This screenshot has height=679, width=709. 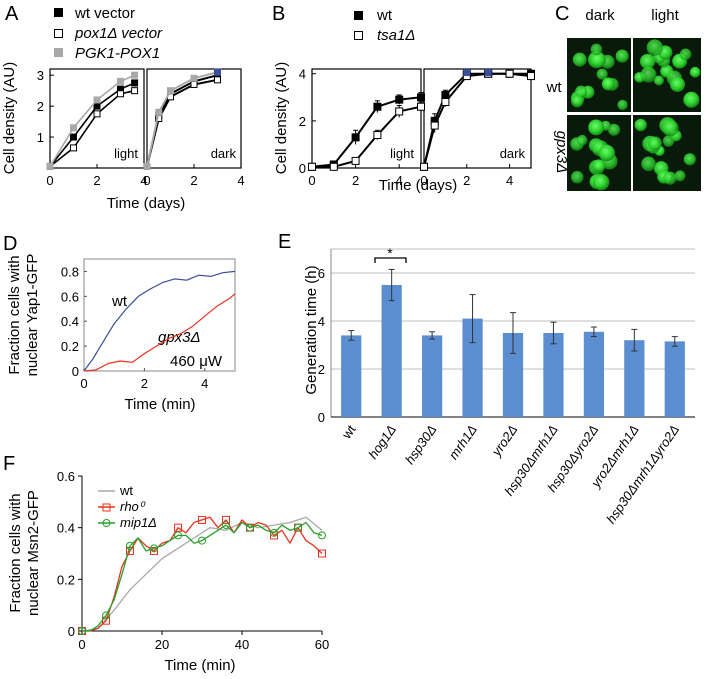 What do you see at coordinates (504, 440) in the screenshot?
I see `panel-e-category-label: yro2Δ` at bounding box center [504, 440].